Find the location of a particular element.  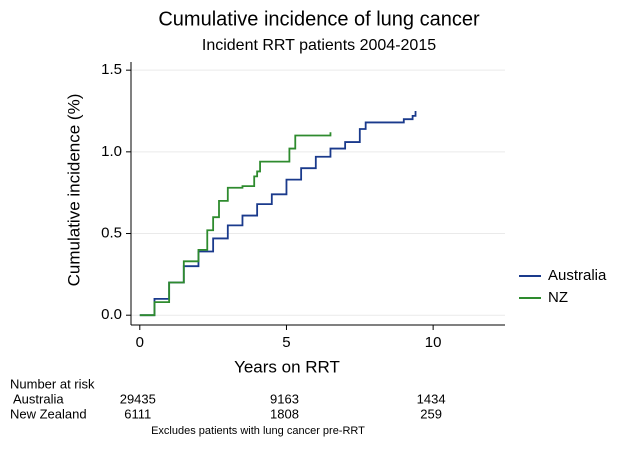

y-tick-label: 1.0 is located at coordinates (111, 151).